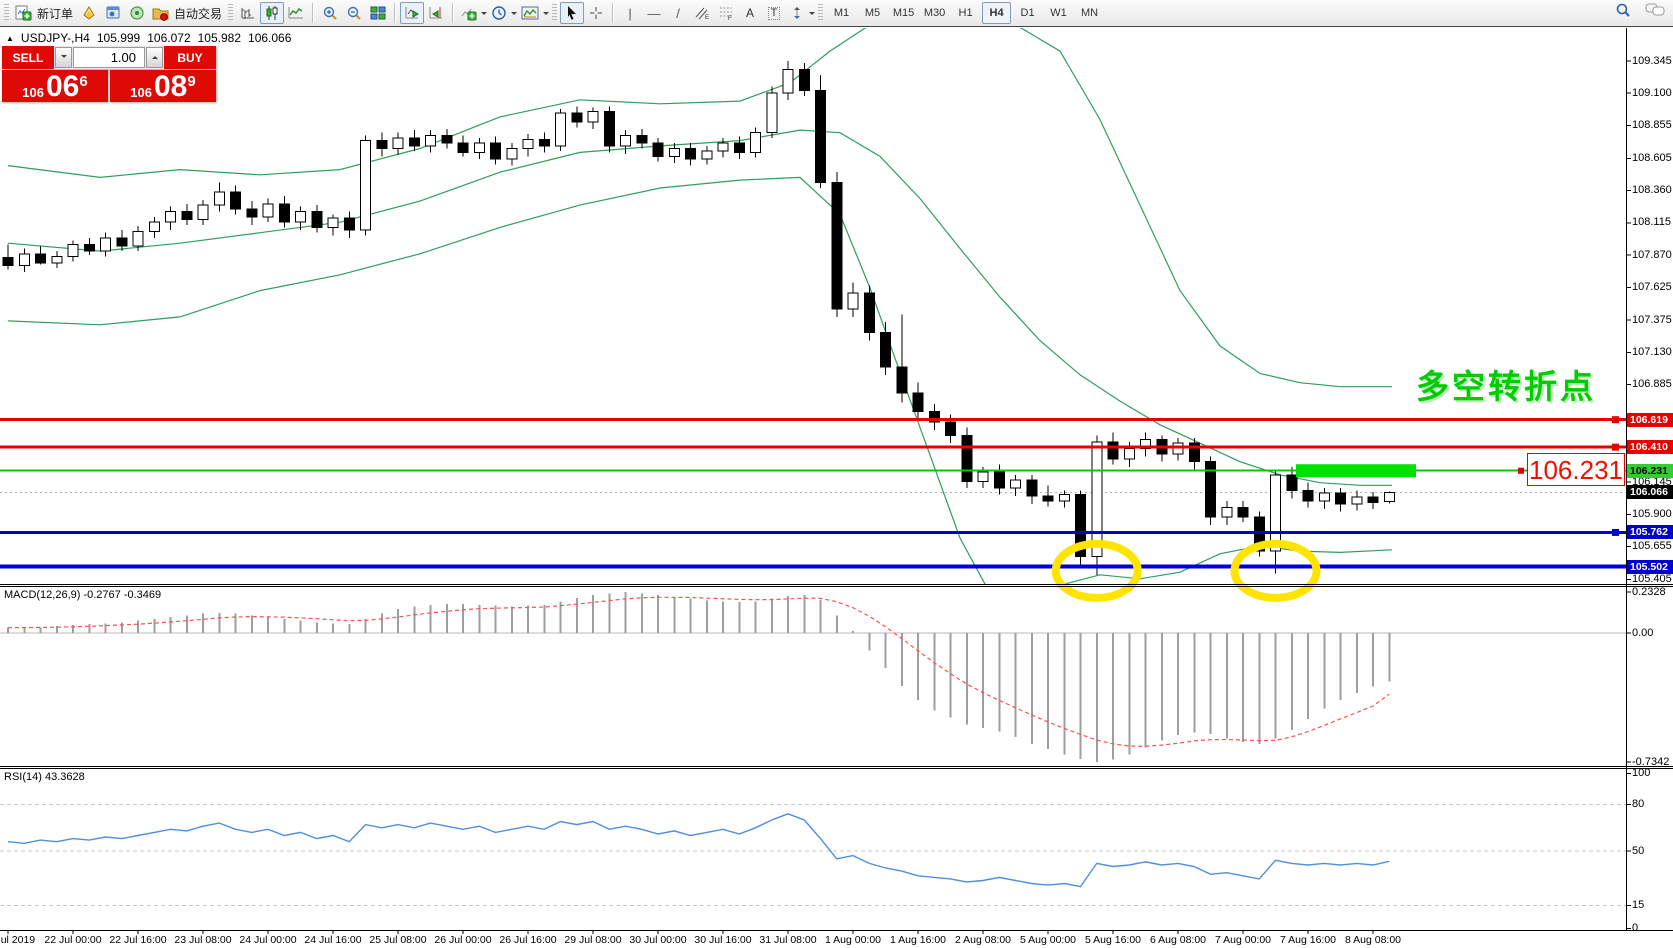 The image size is (1673, 948). Describe the element at coordinates (272, 13) in the screenshot. I see `candlestick-chart-button` at that location.